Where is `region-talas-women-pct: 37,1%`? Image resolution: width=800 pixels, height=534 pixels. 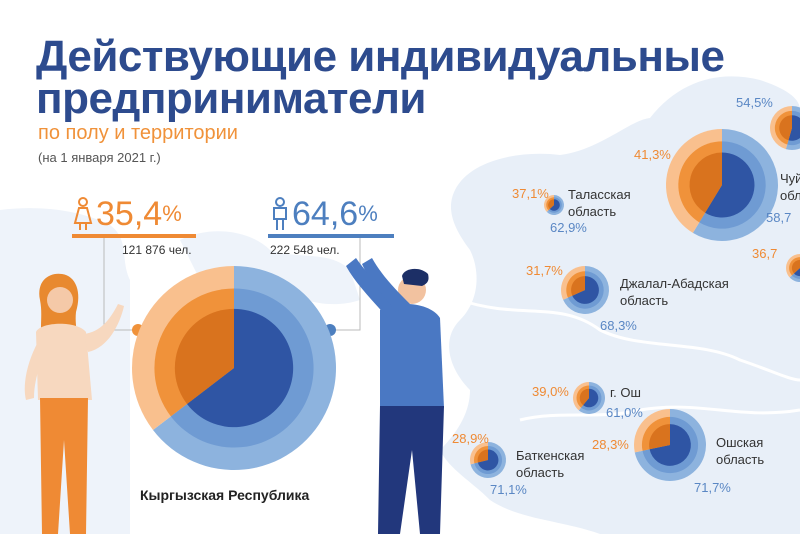 region-talas-women-pct: 37,1% is located at coordinates (530, 193).